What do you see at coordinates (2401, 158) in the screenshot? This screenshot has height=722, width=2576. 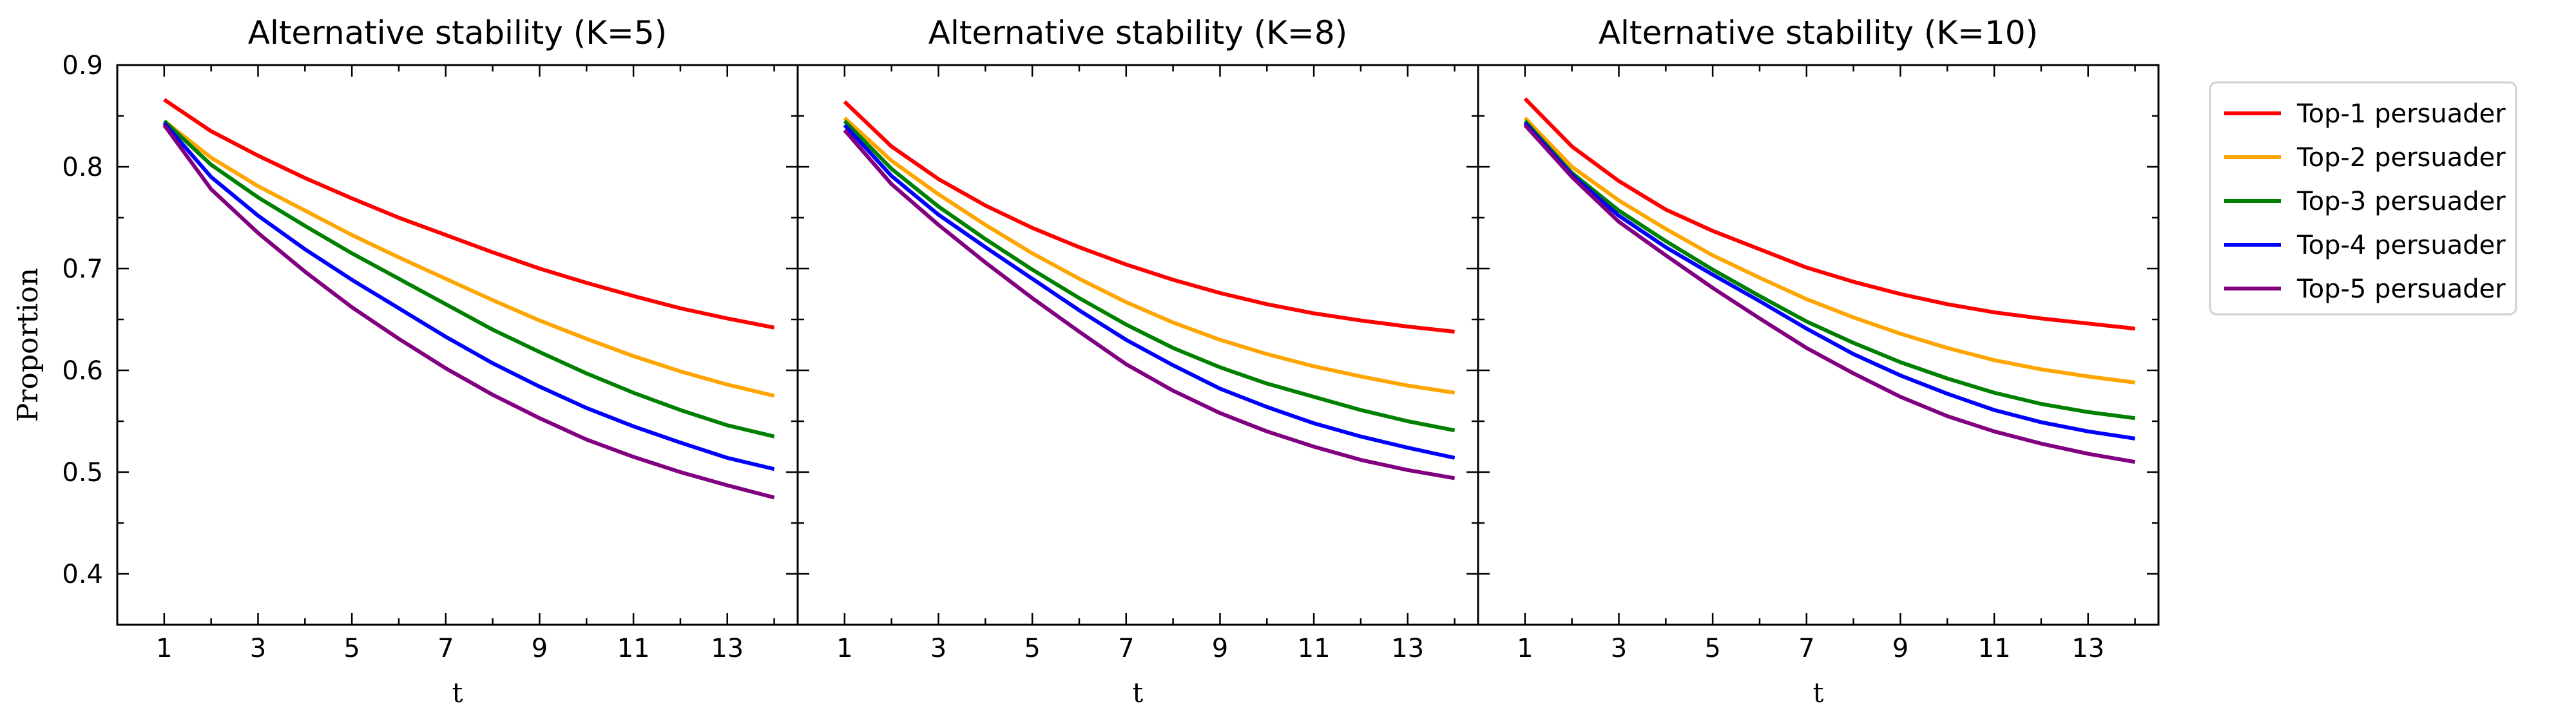 I see `legend-label: Top-2 persuader` at bounding box center [2401, 158].